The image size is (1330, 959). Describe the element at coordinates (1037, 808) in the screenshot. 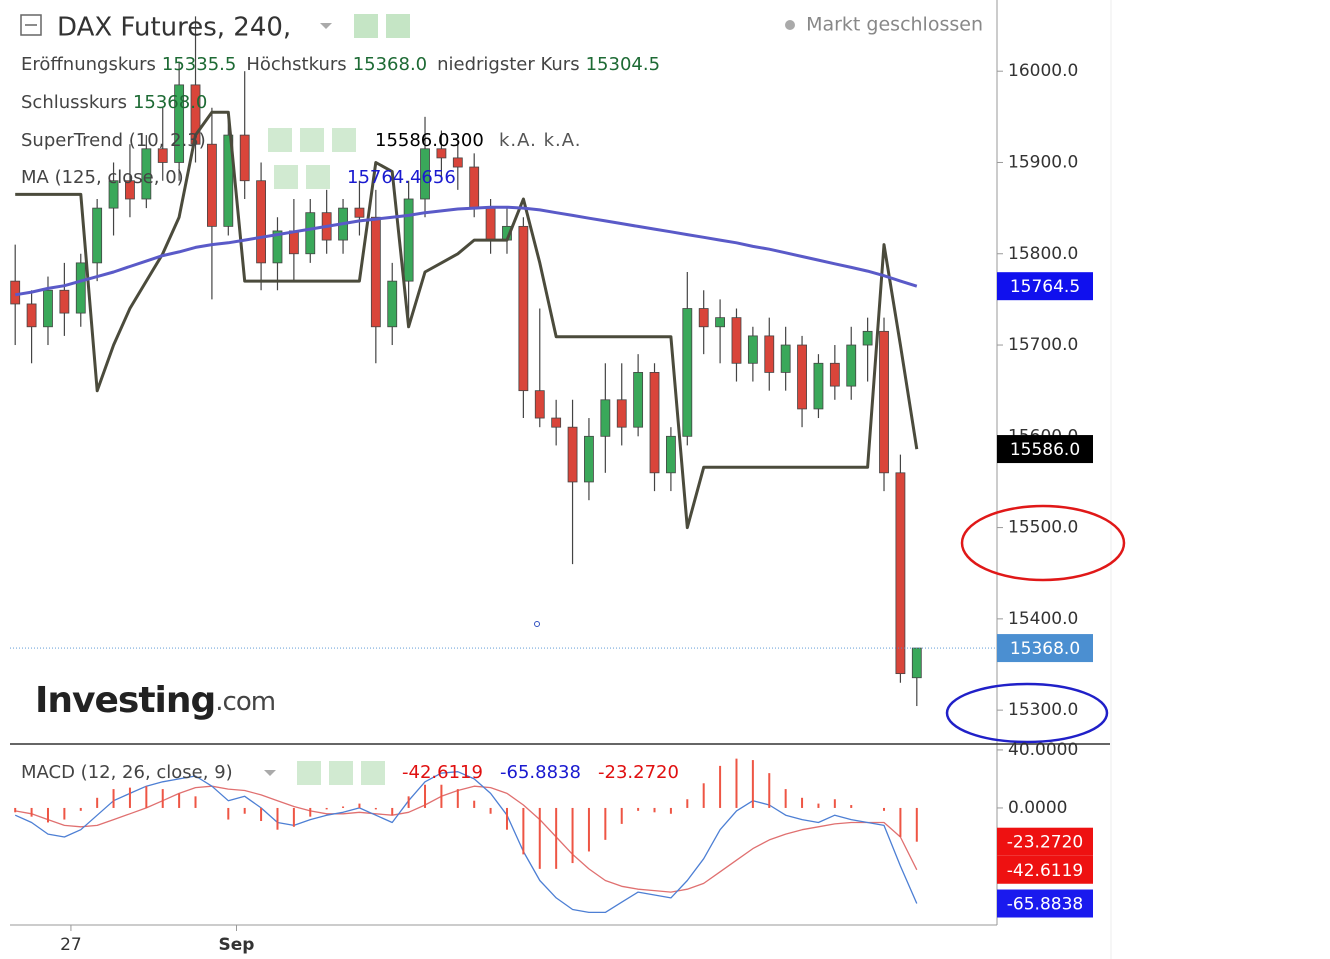

I see `y-tick-label: 0.0000` at that location.